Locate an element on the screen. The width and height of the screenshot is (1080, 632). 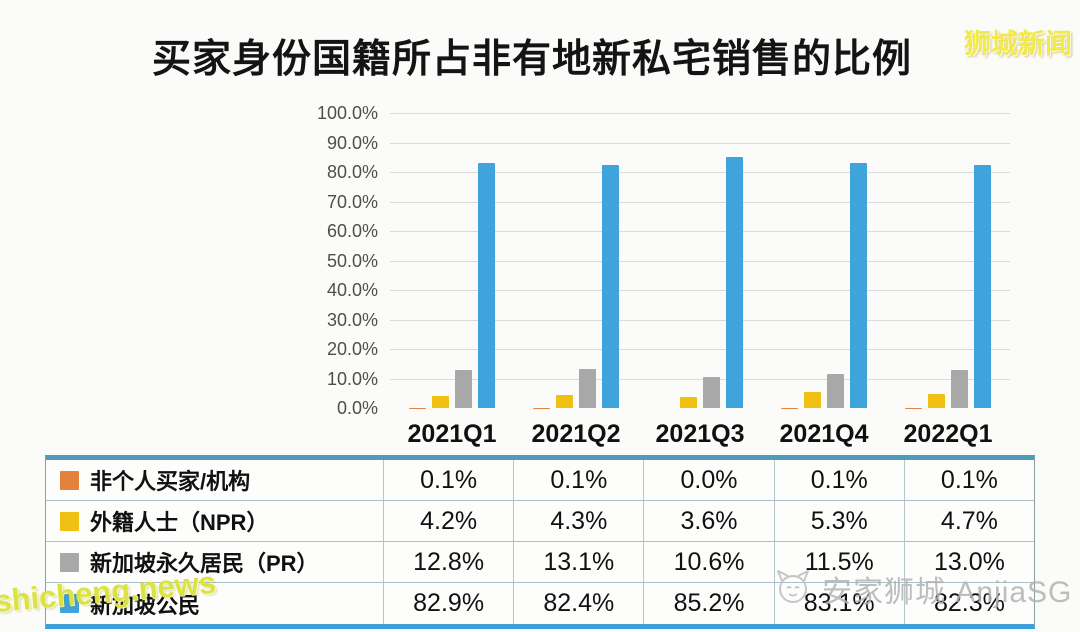
y-axis-tick-label: 60.0% is located at coordinates (352, 231).